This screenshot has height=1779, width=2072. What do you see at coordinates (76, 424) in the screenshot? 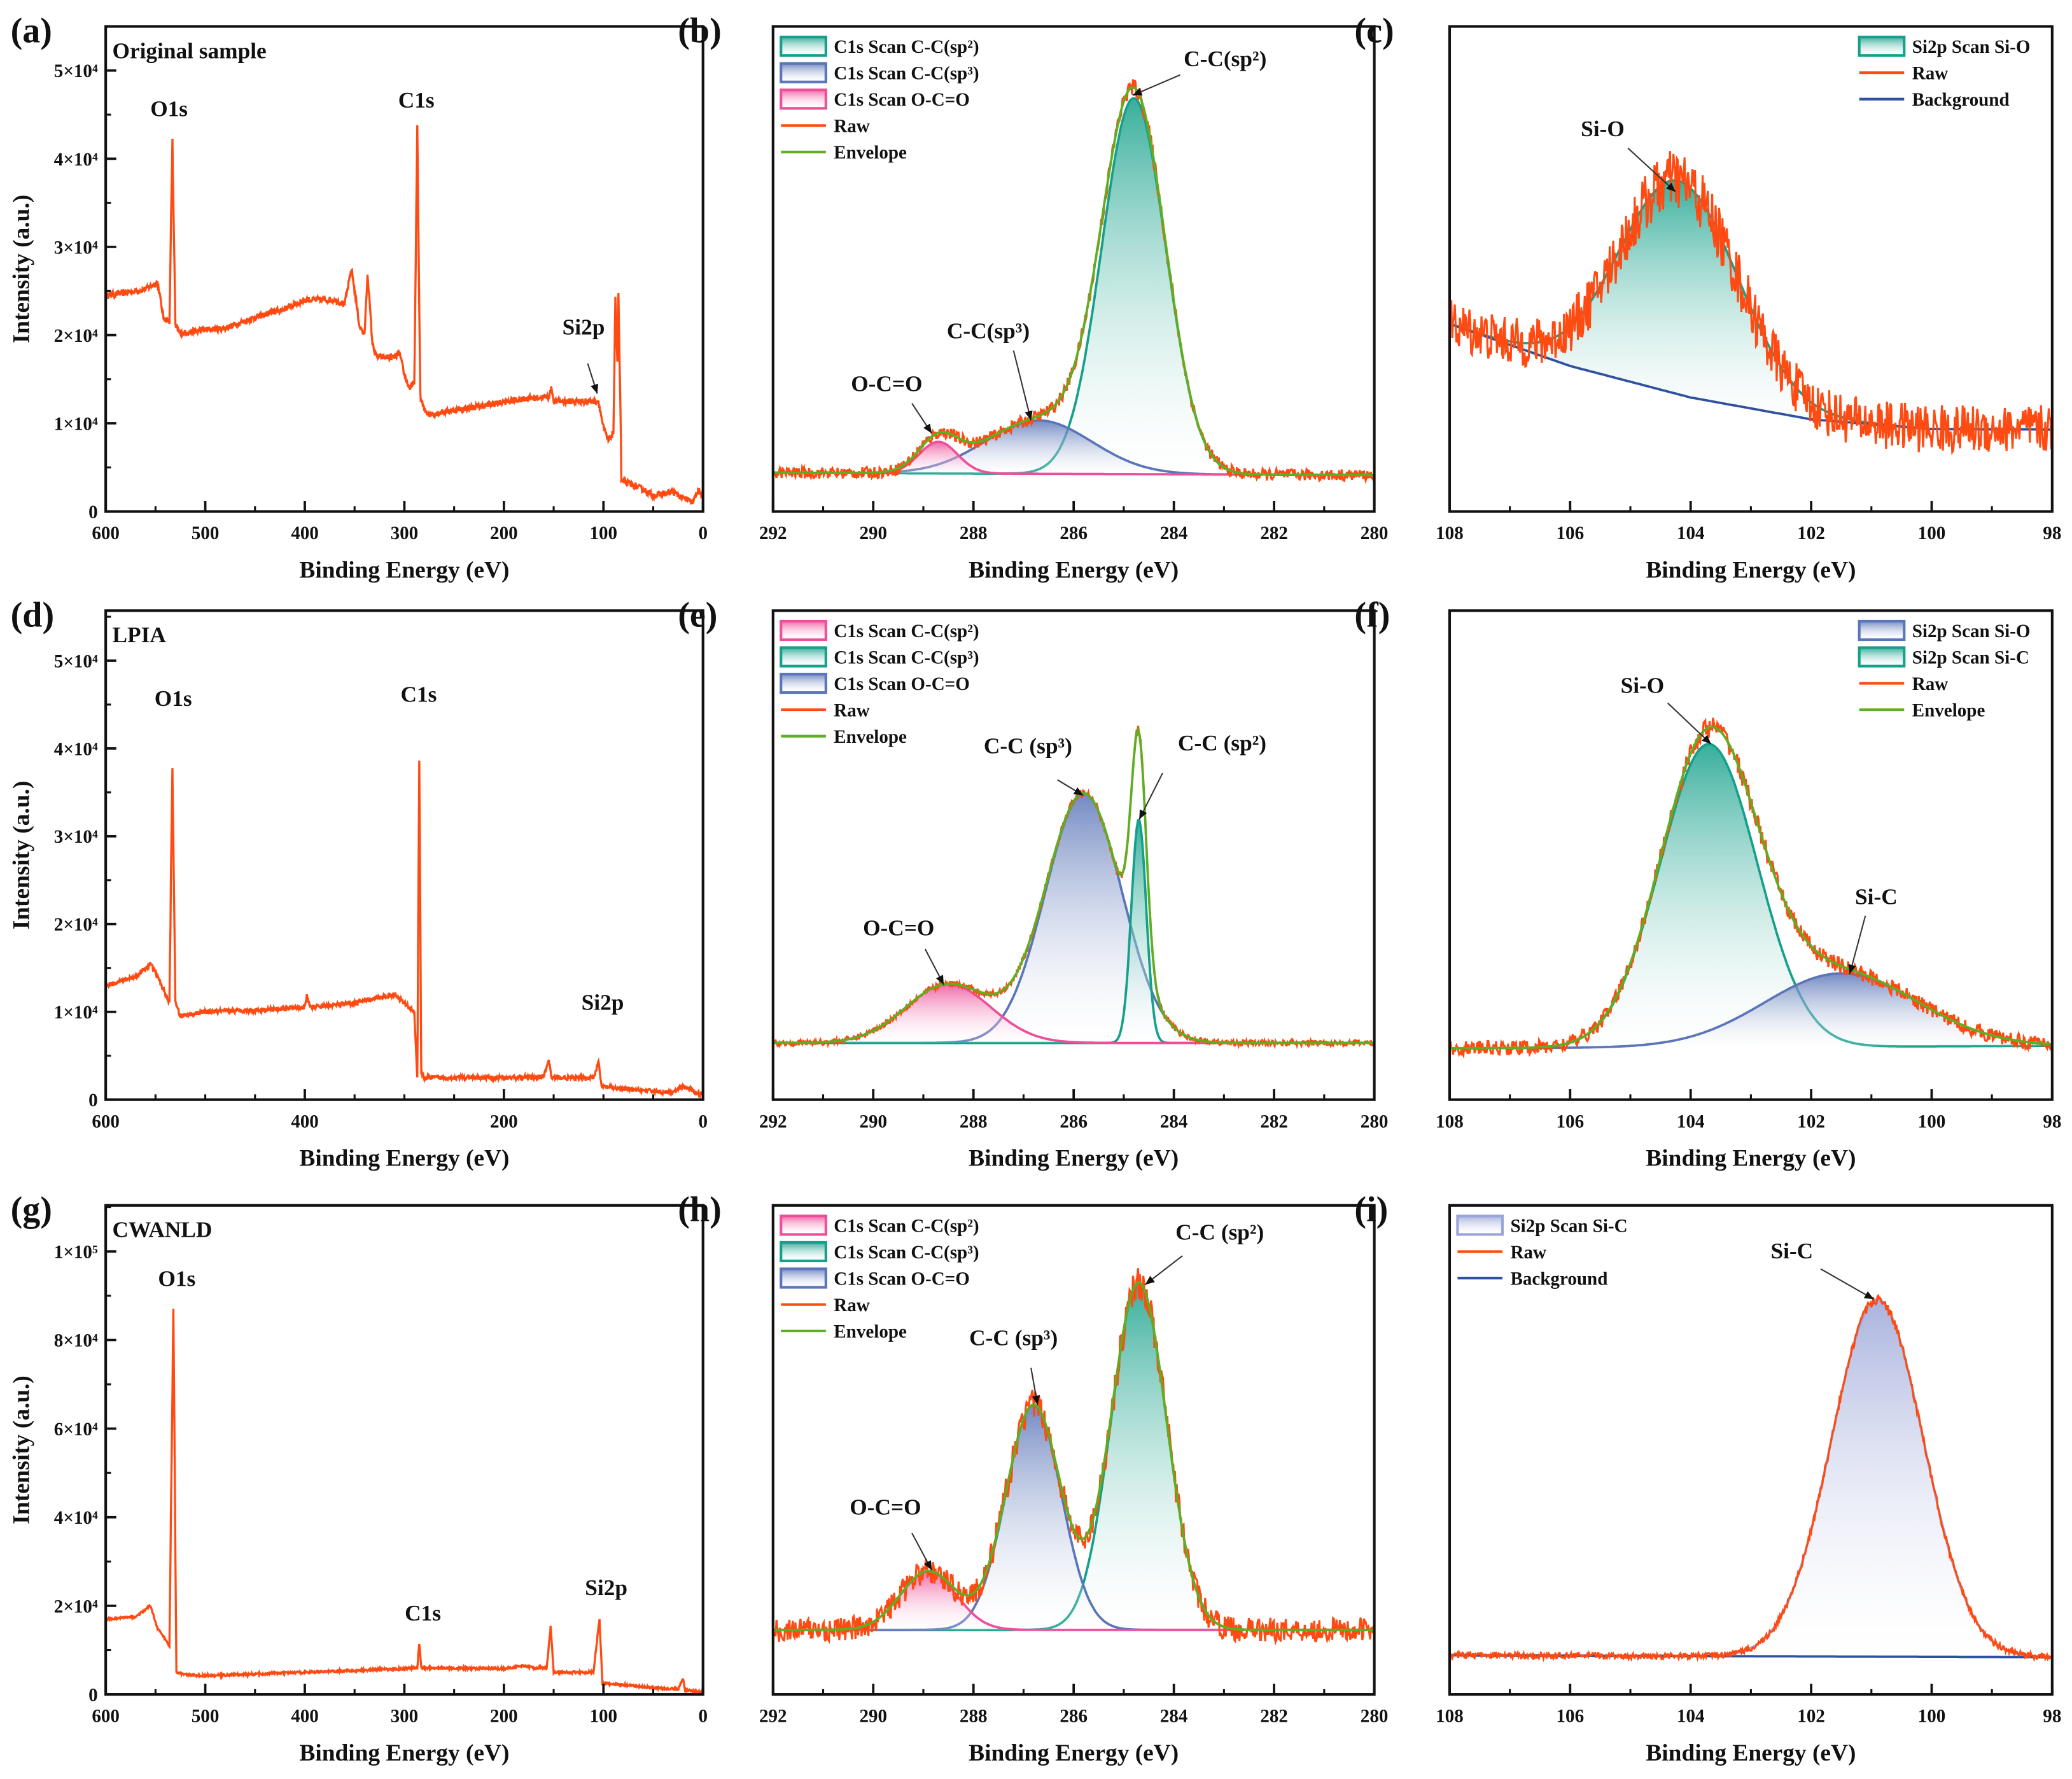
I see `y-tick-label: 1×10⁴` at bounding box center [76, 424].